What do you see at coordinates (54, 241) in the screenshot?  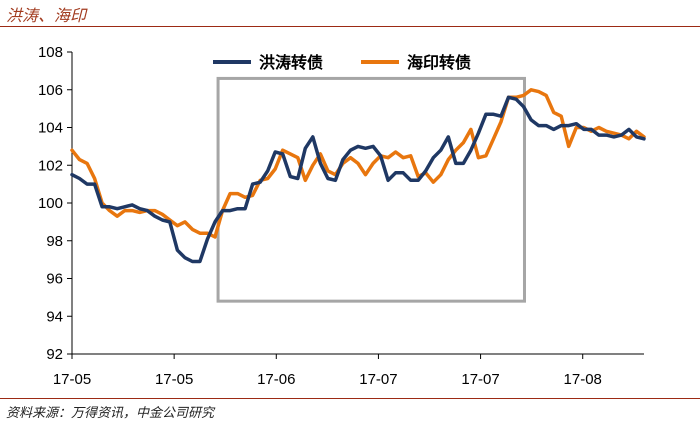 I see `y-tick-label: 98` at bounding box center [54, 241].